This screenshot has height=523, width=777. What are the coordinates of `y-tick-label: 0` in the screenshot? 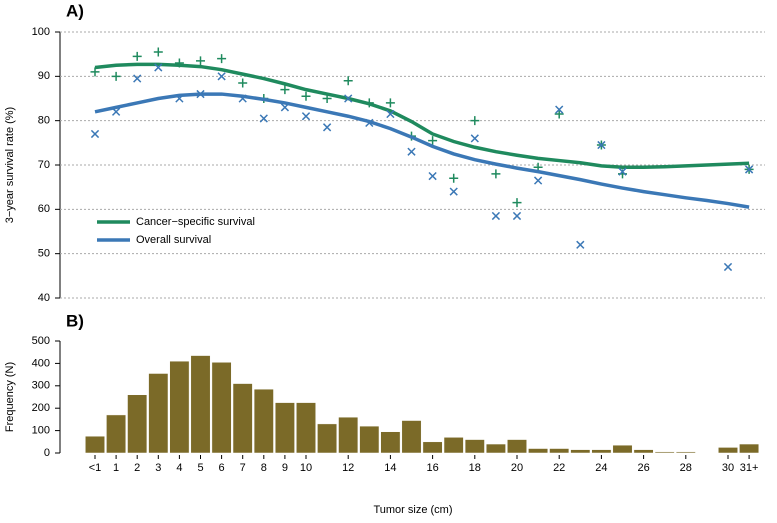 It's located at (47, 453).